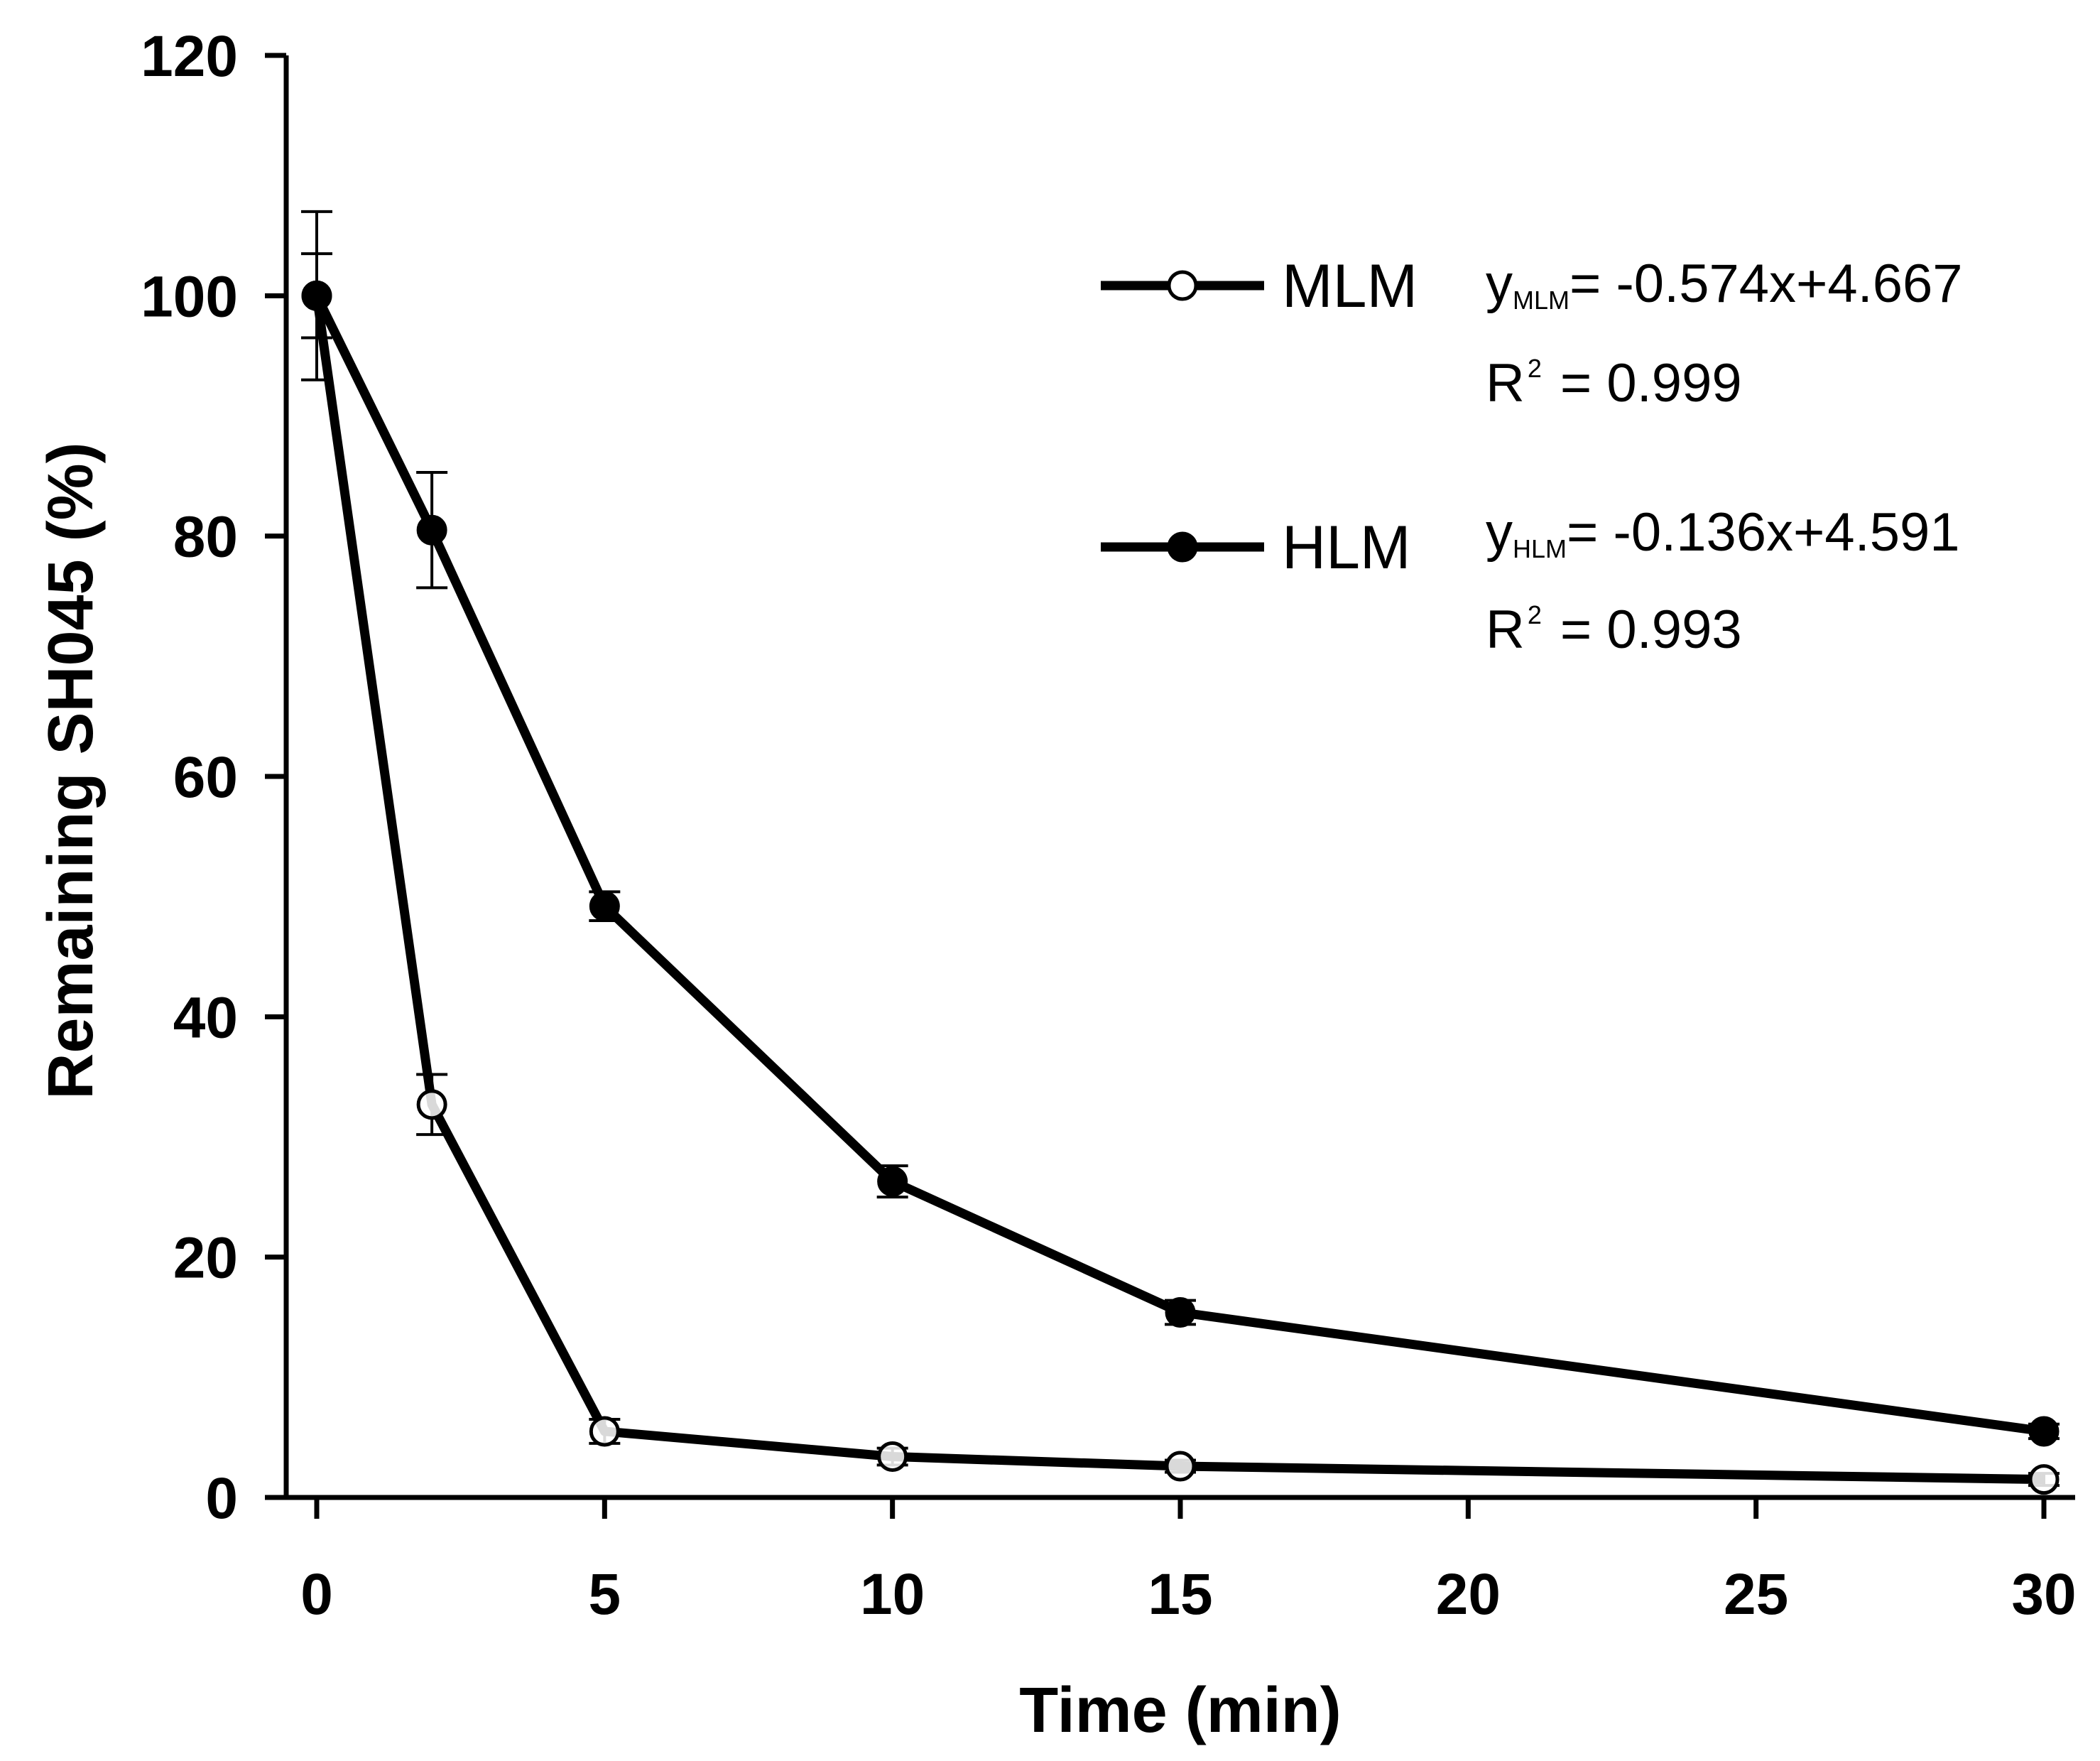 This screenshot has width=2100, height=1761. I want to click on equation-hlm-line: yHLM= -0.136x+4.591, so click(1723, 533).